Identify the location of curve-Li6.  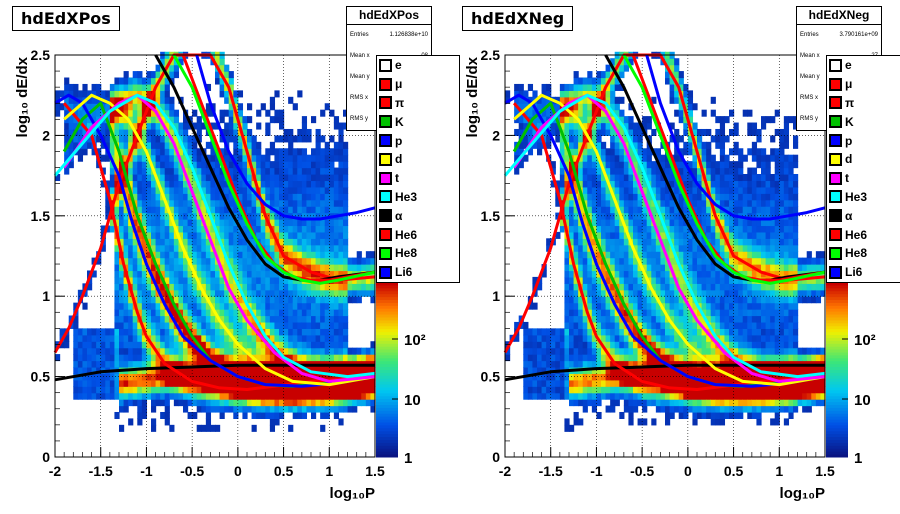
(285, 137).